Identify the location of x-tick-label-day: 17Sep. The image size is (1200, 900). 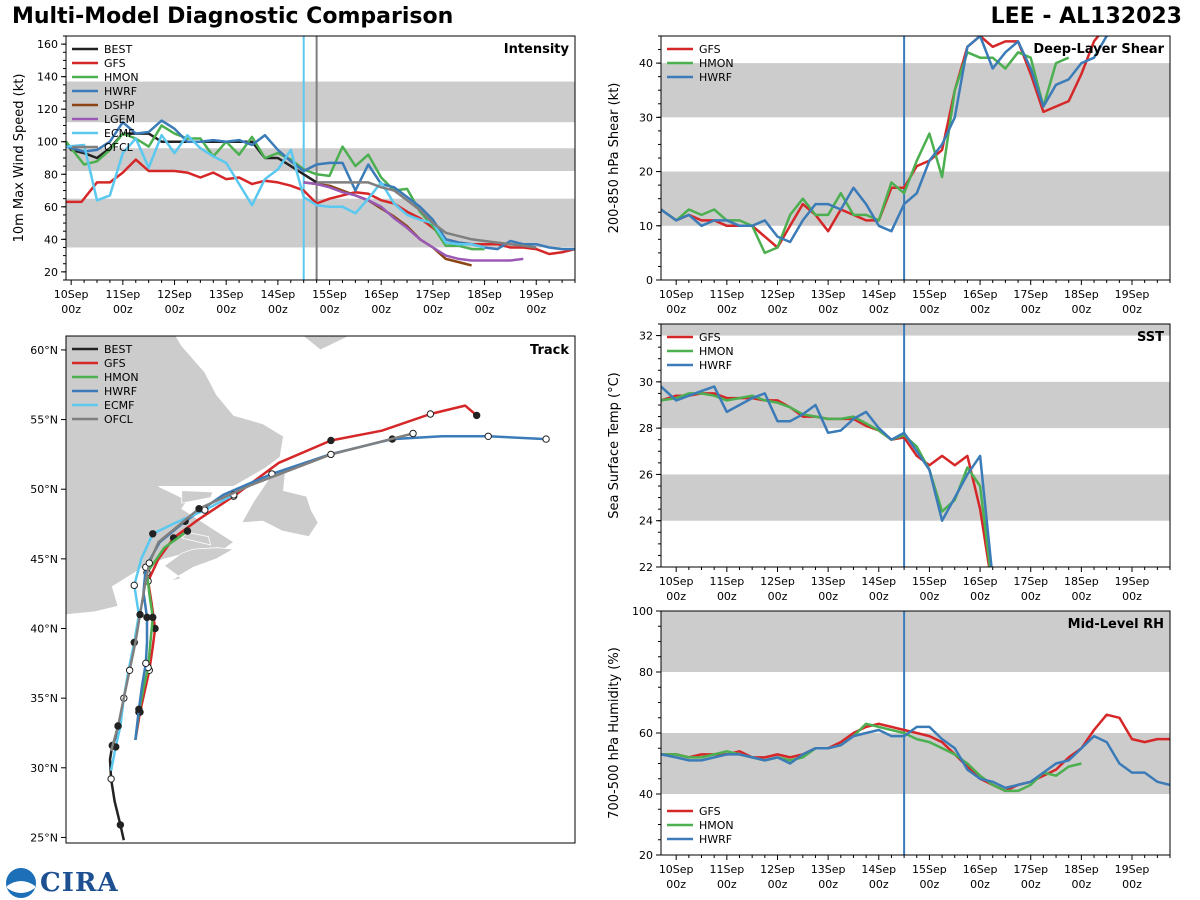
(1030, 869).